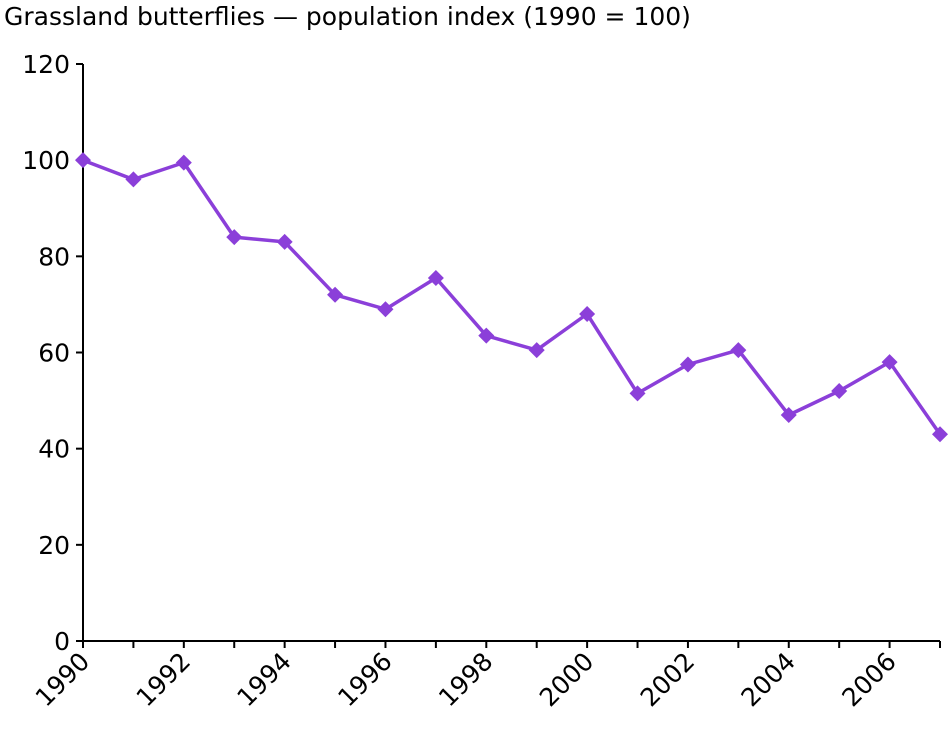 The height and width of the screenshot is (735, 950). I want to click on x-tick-label: 2004, so click(768, 679).